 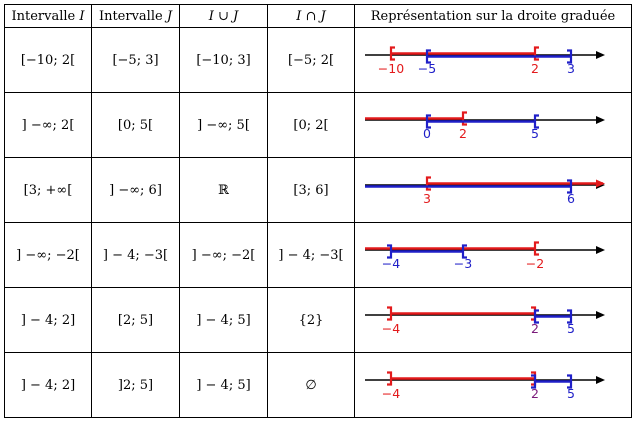 What do you see at coordinates (311, 190) in the screenshot?
I see `intersection-cell: [3; 6]` at bounding box center [311, 190].